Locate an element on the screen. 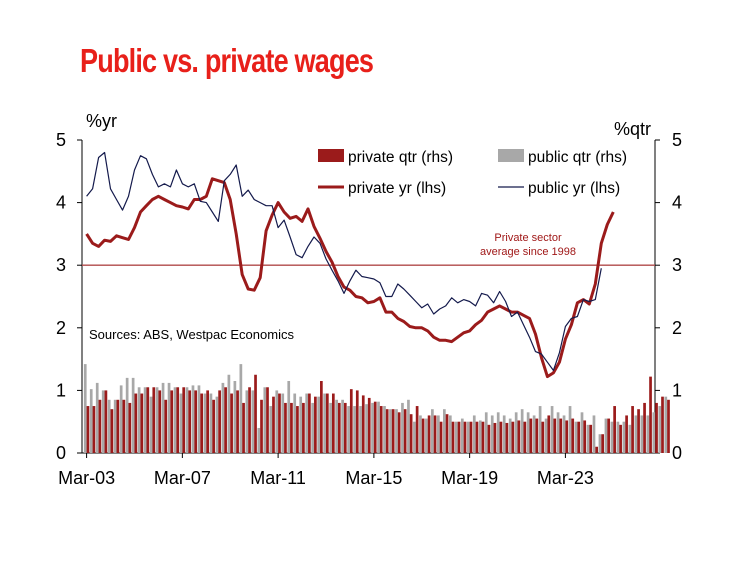 The image size is (750, 562). reference-label-line2: average since 1998 is located at coordinates (528, 252).